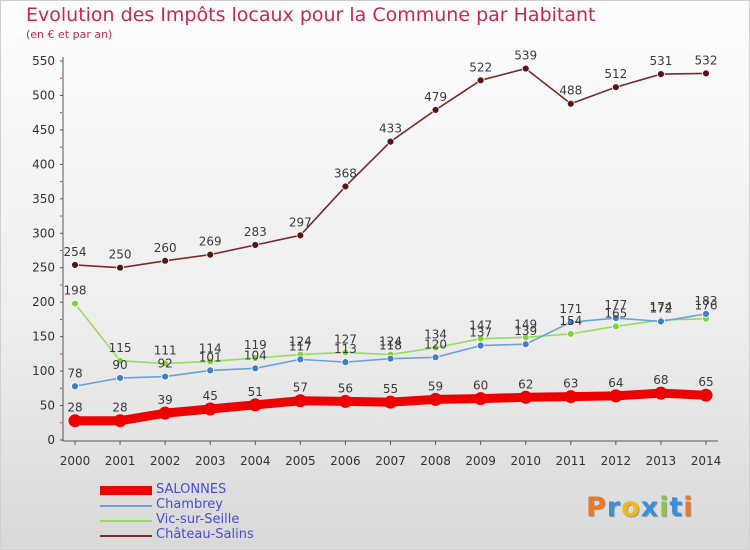 The image size is (750, 550). Describe the element at coordinates (189, 504) in the screenshot. I see `legend-label: Chambrey` at that location.